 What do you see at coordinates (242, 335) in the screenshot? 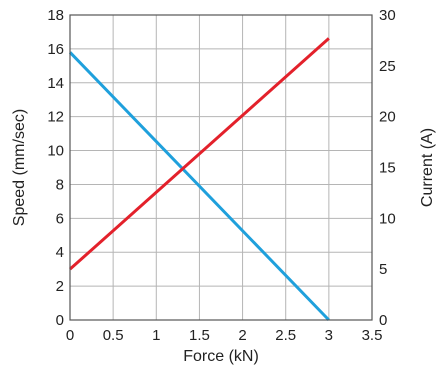
I see `x-tick-label: 2` at bounding box center [242, 335].